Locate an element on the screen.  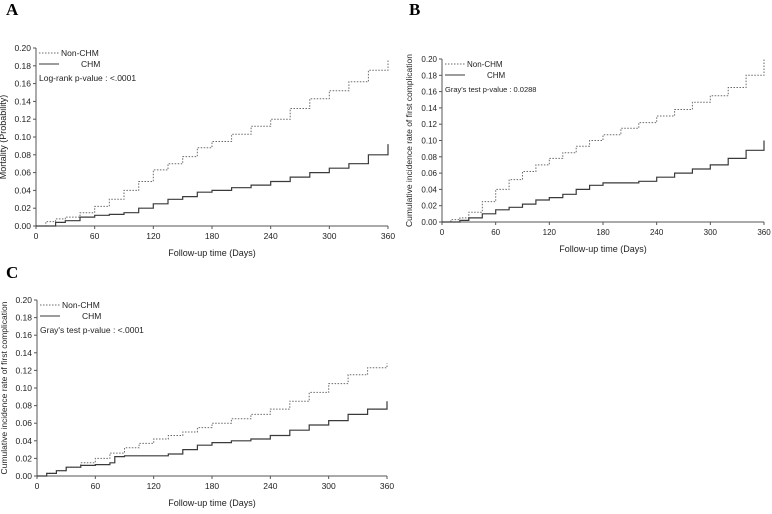
chart-b-y-tick-label: 0.18 is located at coordinates (429, 75).